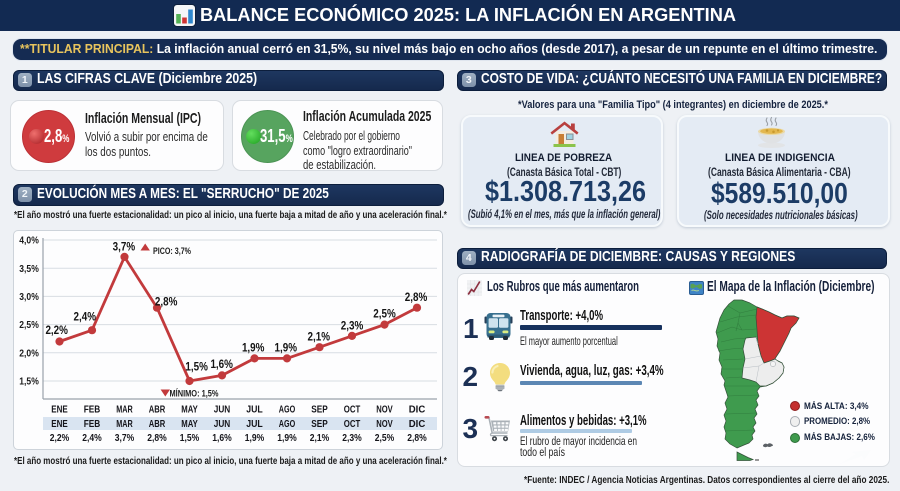 The image size is (900, 491). I want to click on svg-text: PICO: 3,7%, so click(172, 251).